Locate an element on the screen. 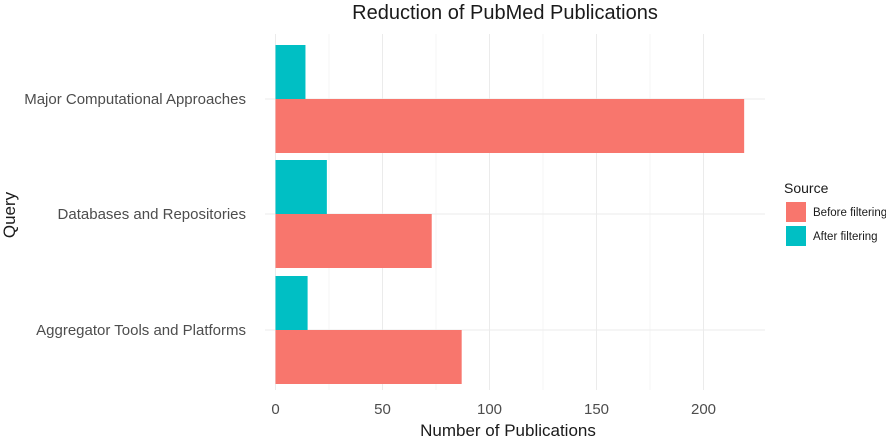 The width and height of the screenshot is (886, 440). legend: Source Before filtering After filtering is located at coordinates (835, 213).